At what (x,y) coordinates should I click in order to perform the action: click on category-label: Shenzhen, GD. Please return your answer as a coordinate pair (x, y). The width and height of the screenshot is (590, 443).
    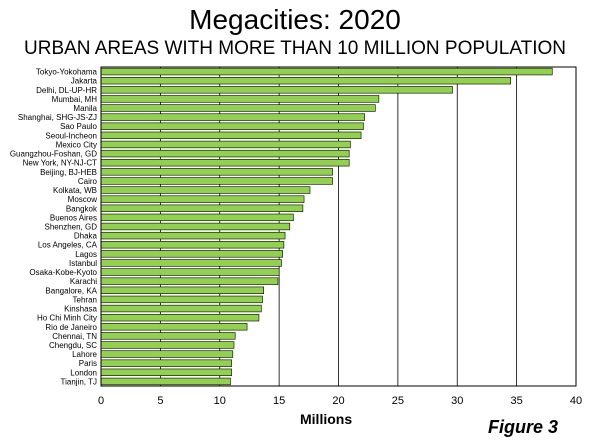
    Looking at the image, I should click on (71, 227).